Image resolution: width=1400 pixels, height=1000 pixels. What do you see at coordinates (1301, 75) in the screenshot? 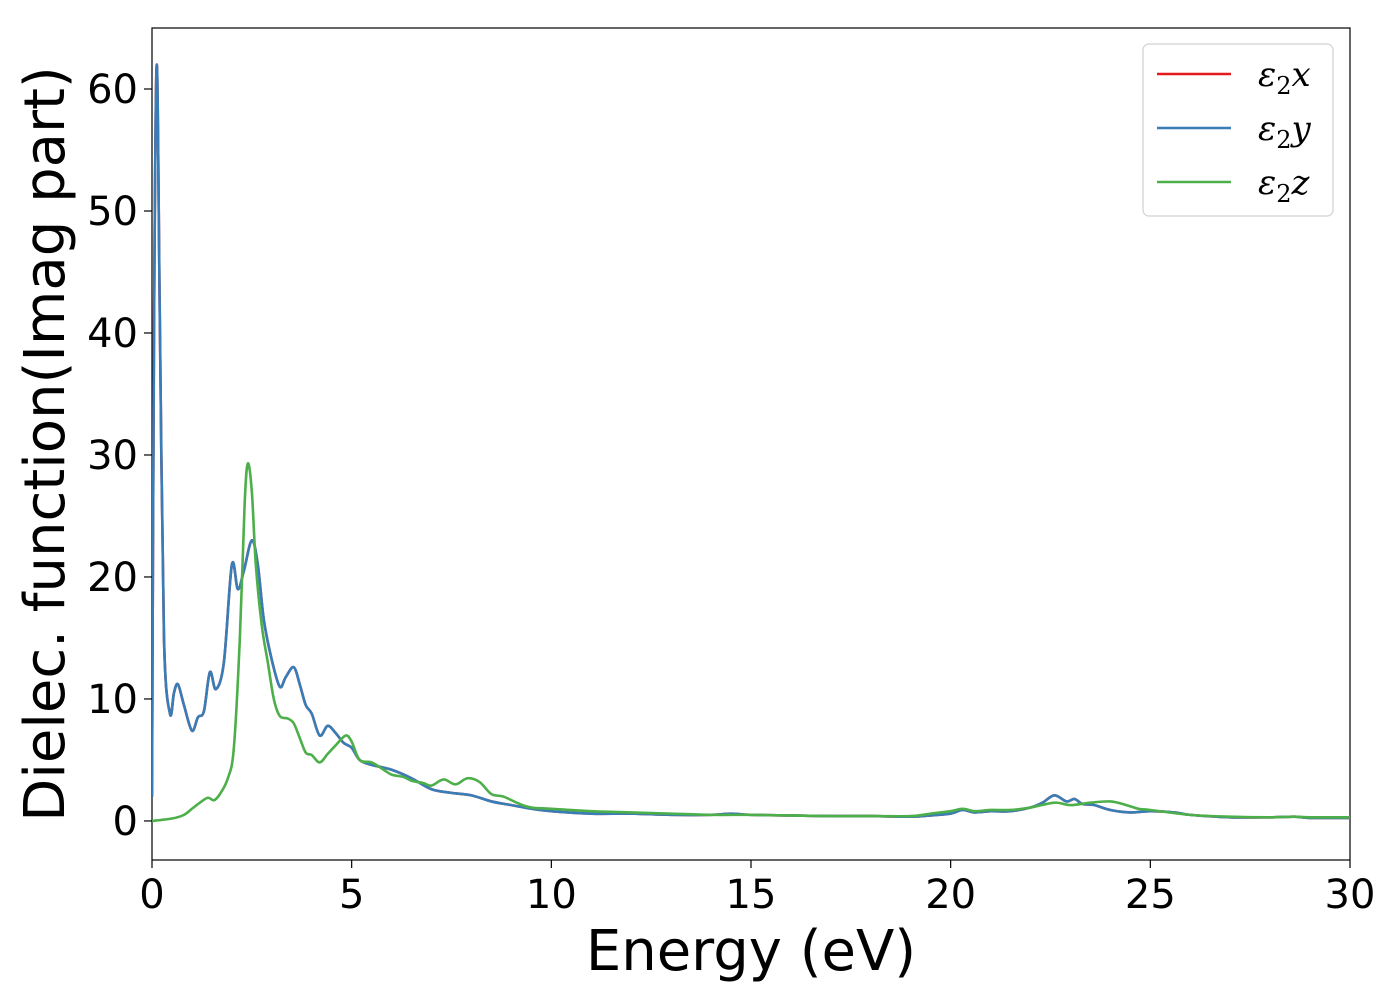
I see `legend-label-axis: x` at bounding box center [1301, 75].